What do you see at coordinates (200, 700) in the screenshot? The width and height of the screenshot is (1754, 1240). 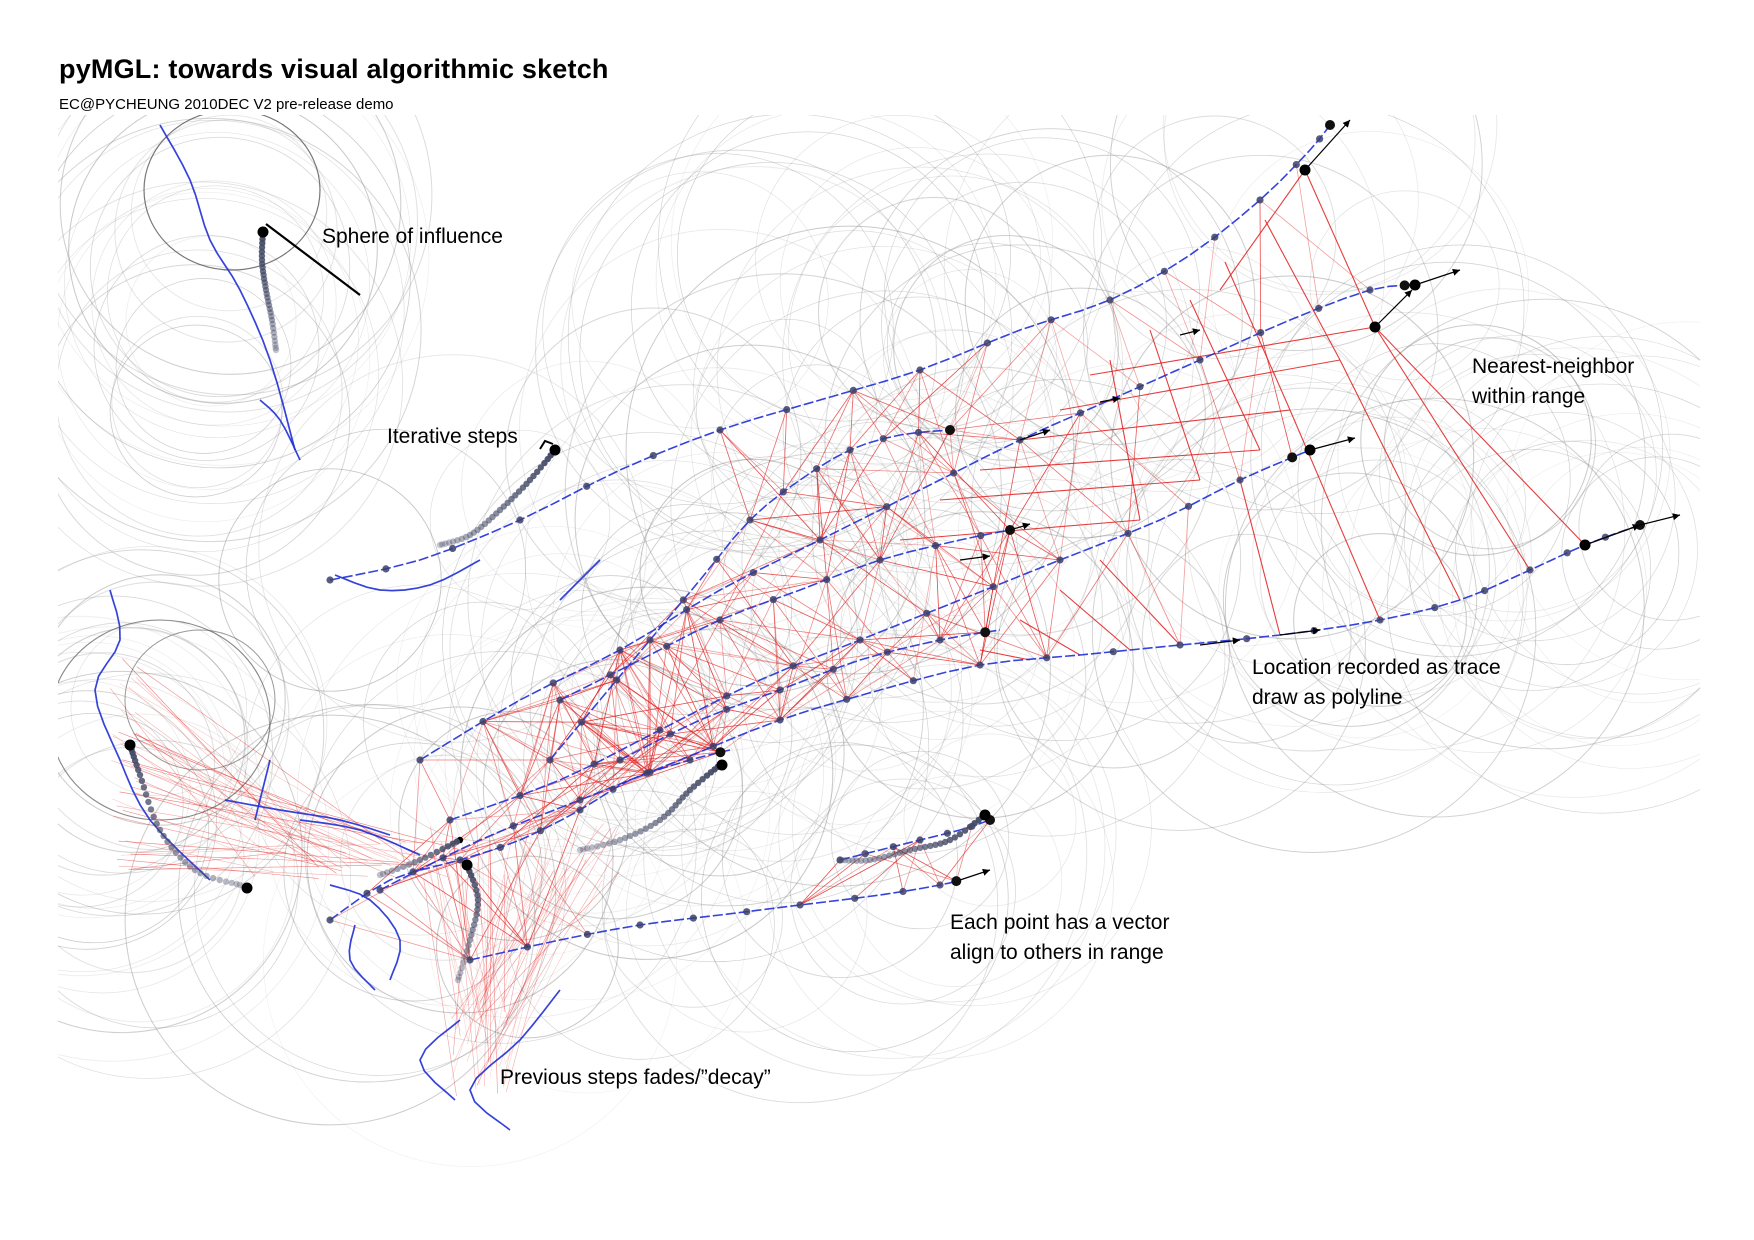 I see `loop-ring` at bounding box center [200, 700].